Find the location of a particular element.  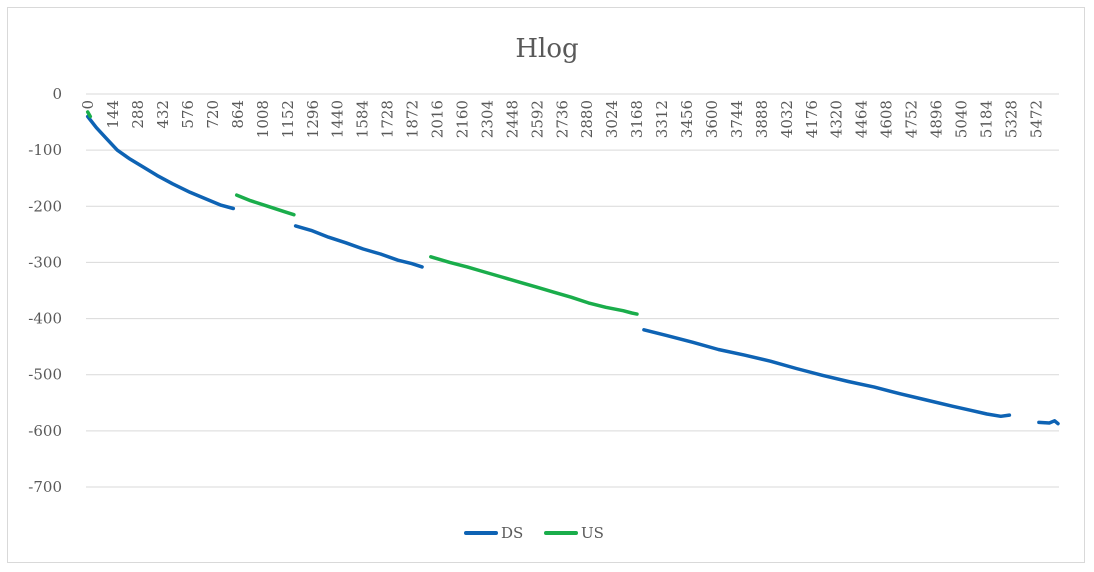

x-tick-label: 720 is located at coordinates (213, 114).